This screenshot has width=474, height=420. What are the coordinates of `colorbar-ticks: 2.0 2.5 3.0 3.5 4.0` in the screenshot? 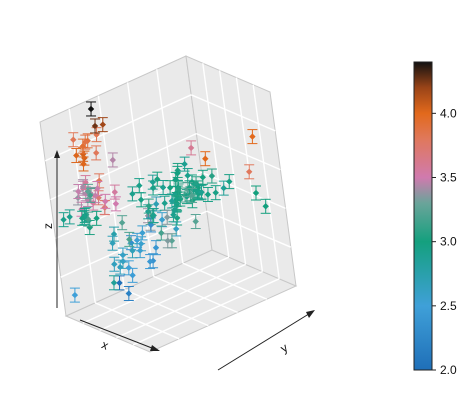 It's located at (444, 241).